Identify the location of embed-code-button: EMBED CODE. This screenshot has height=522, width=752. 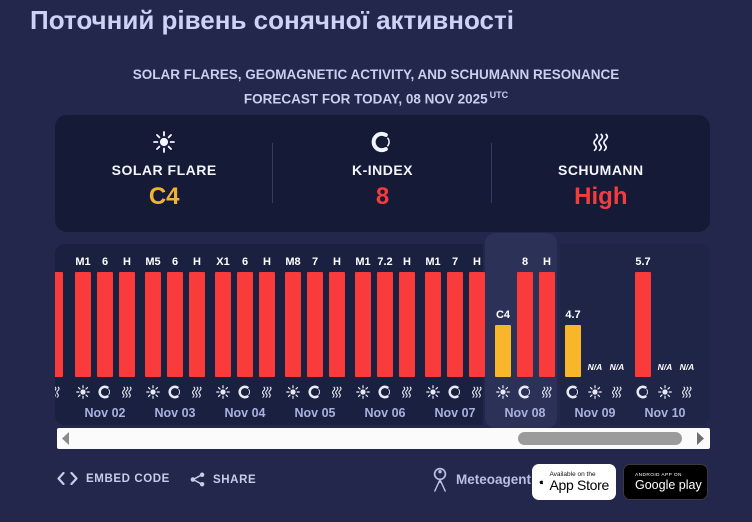
(113, 478).